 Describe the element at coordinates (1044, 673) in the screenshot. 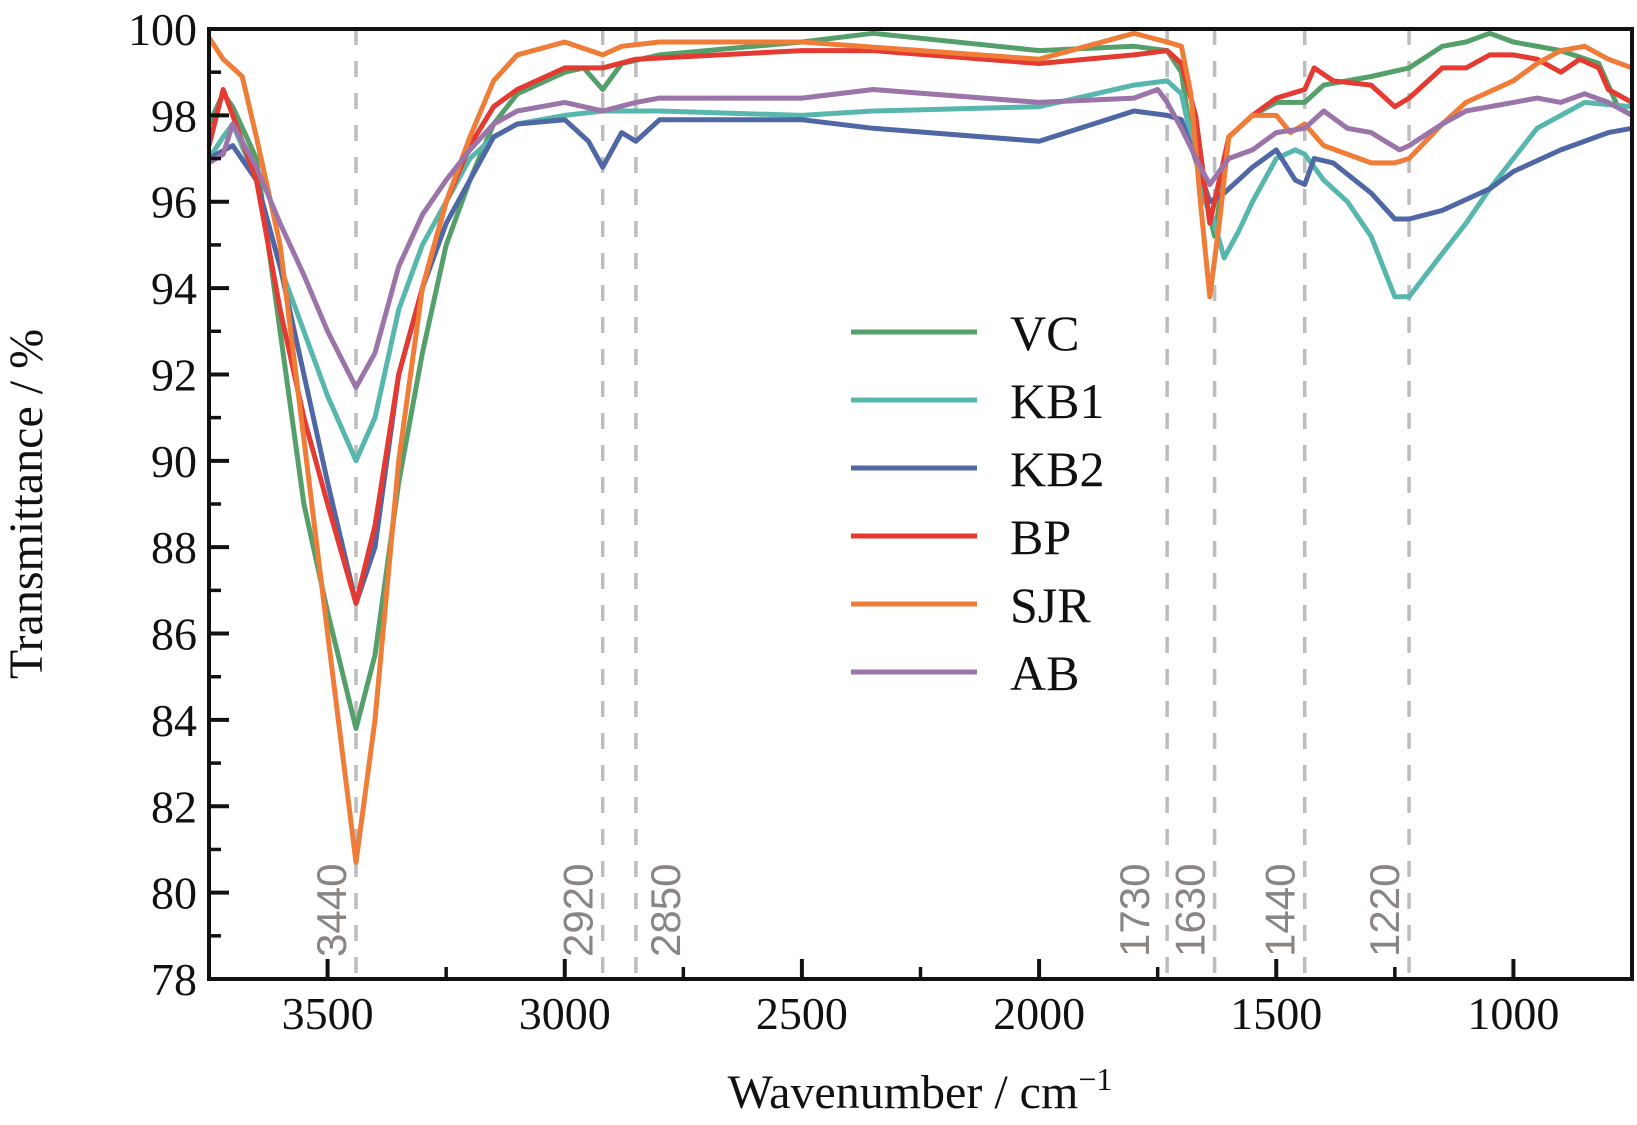

I see `legend-label-ab: AB` at that location.